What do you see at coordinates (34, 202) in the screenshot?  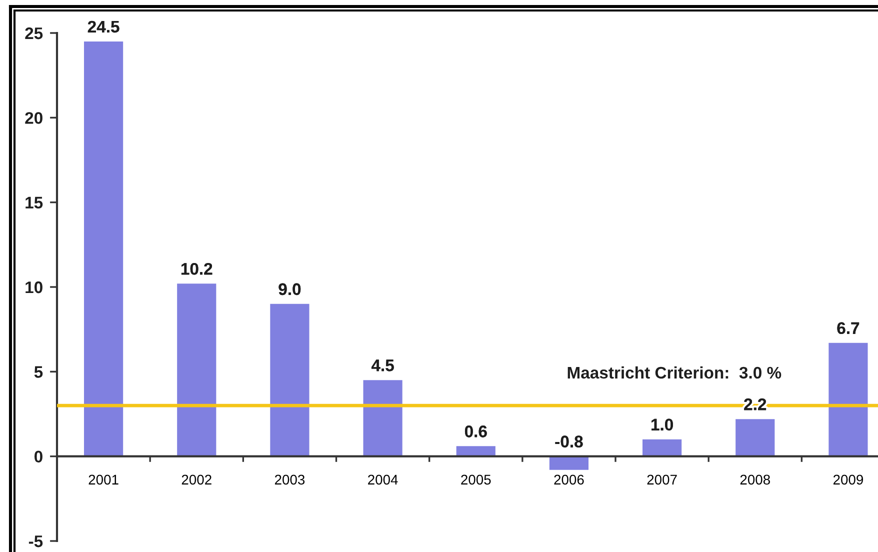 I see `y-tick-label: 15` at bounding box center [34, 202].